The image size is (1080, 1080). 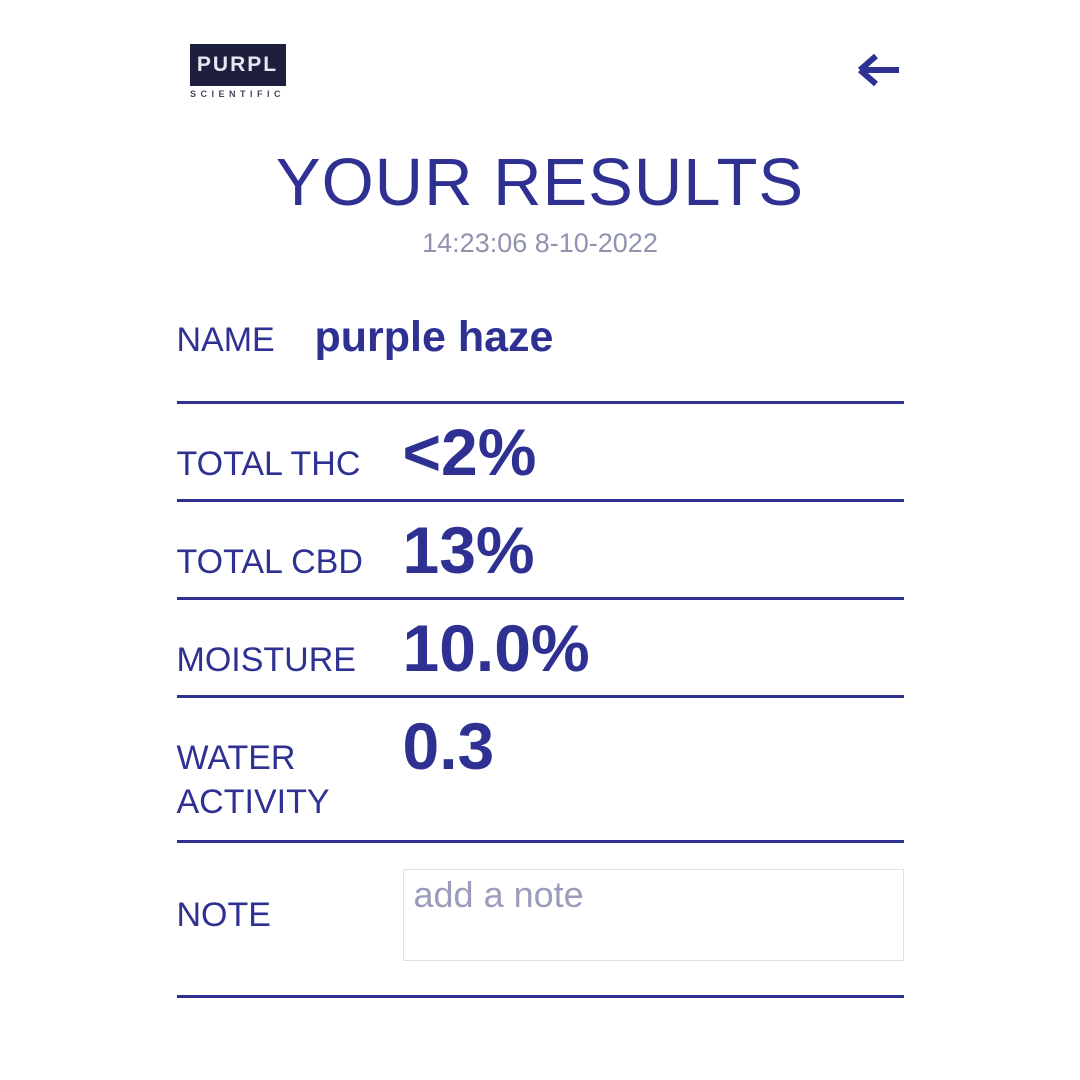 I want to click on moisture-row: MOISTURE 10.0%, so click(x=540, y=649).